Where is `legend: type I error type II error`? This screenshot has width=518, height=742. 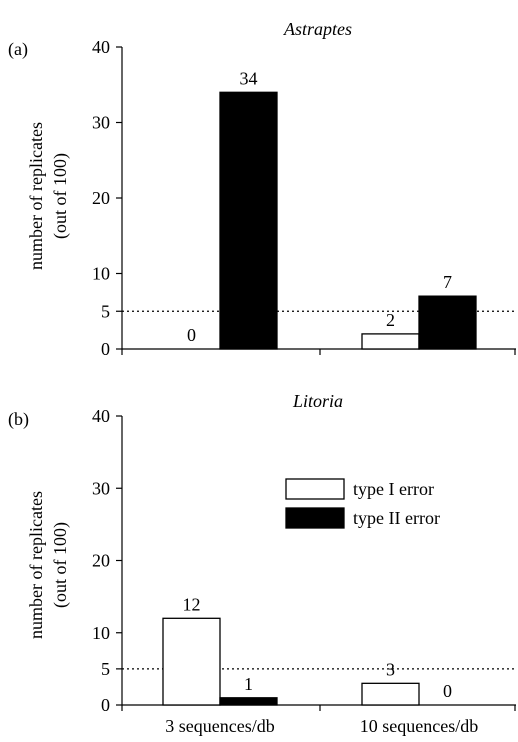
legend: type I error type II error is located at coordinates (362, 503).